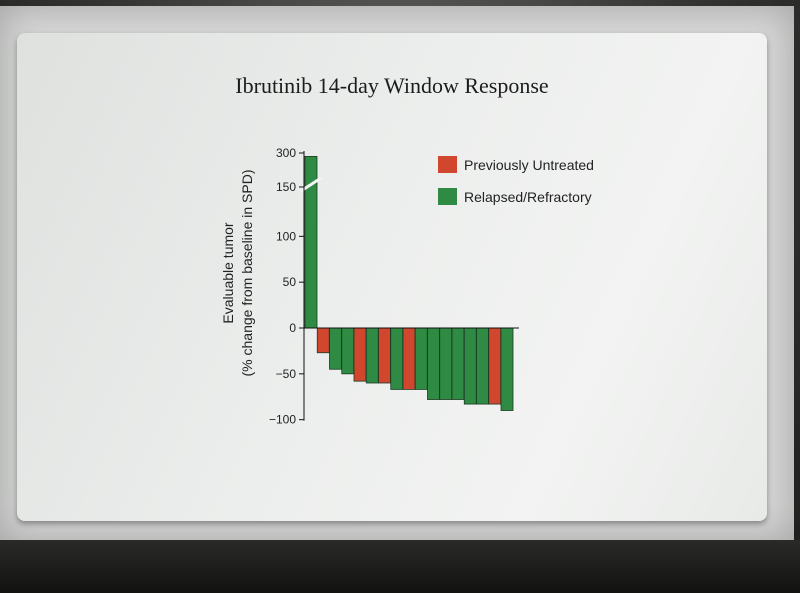 The width and height of the screenshot is (800, 593). What do you see at coordinates (247, 273) in the screenshot?
I see `y-axis-label-line2: (% change from baseline in SPD)` at bounding box center [247, 273].